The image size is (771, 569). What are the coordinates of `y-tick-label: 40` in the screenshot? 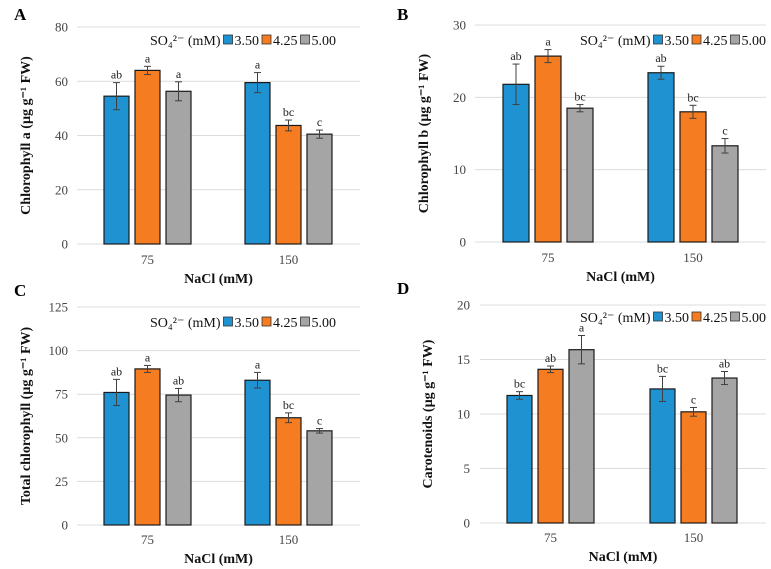 It's located at (61, 135).